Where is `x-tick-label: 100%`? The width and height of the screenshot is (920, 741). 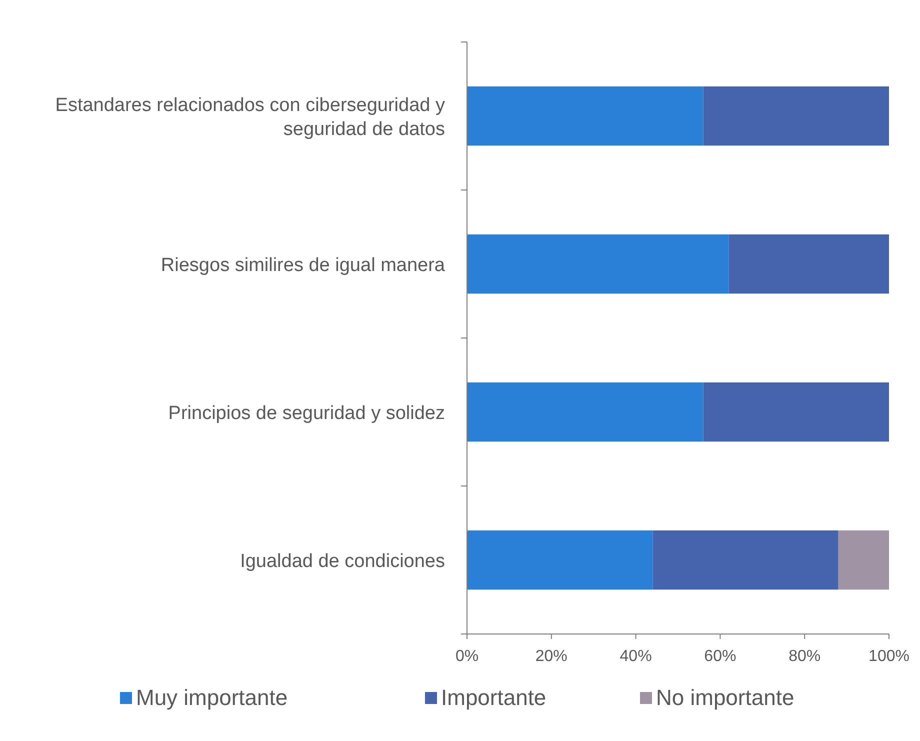
x-tick-label: 100% is located at coordinates (889, 657).